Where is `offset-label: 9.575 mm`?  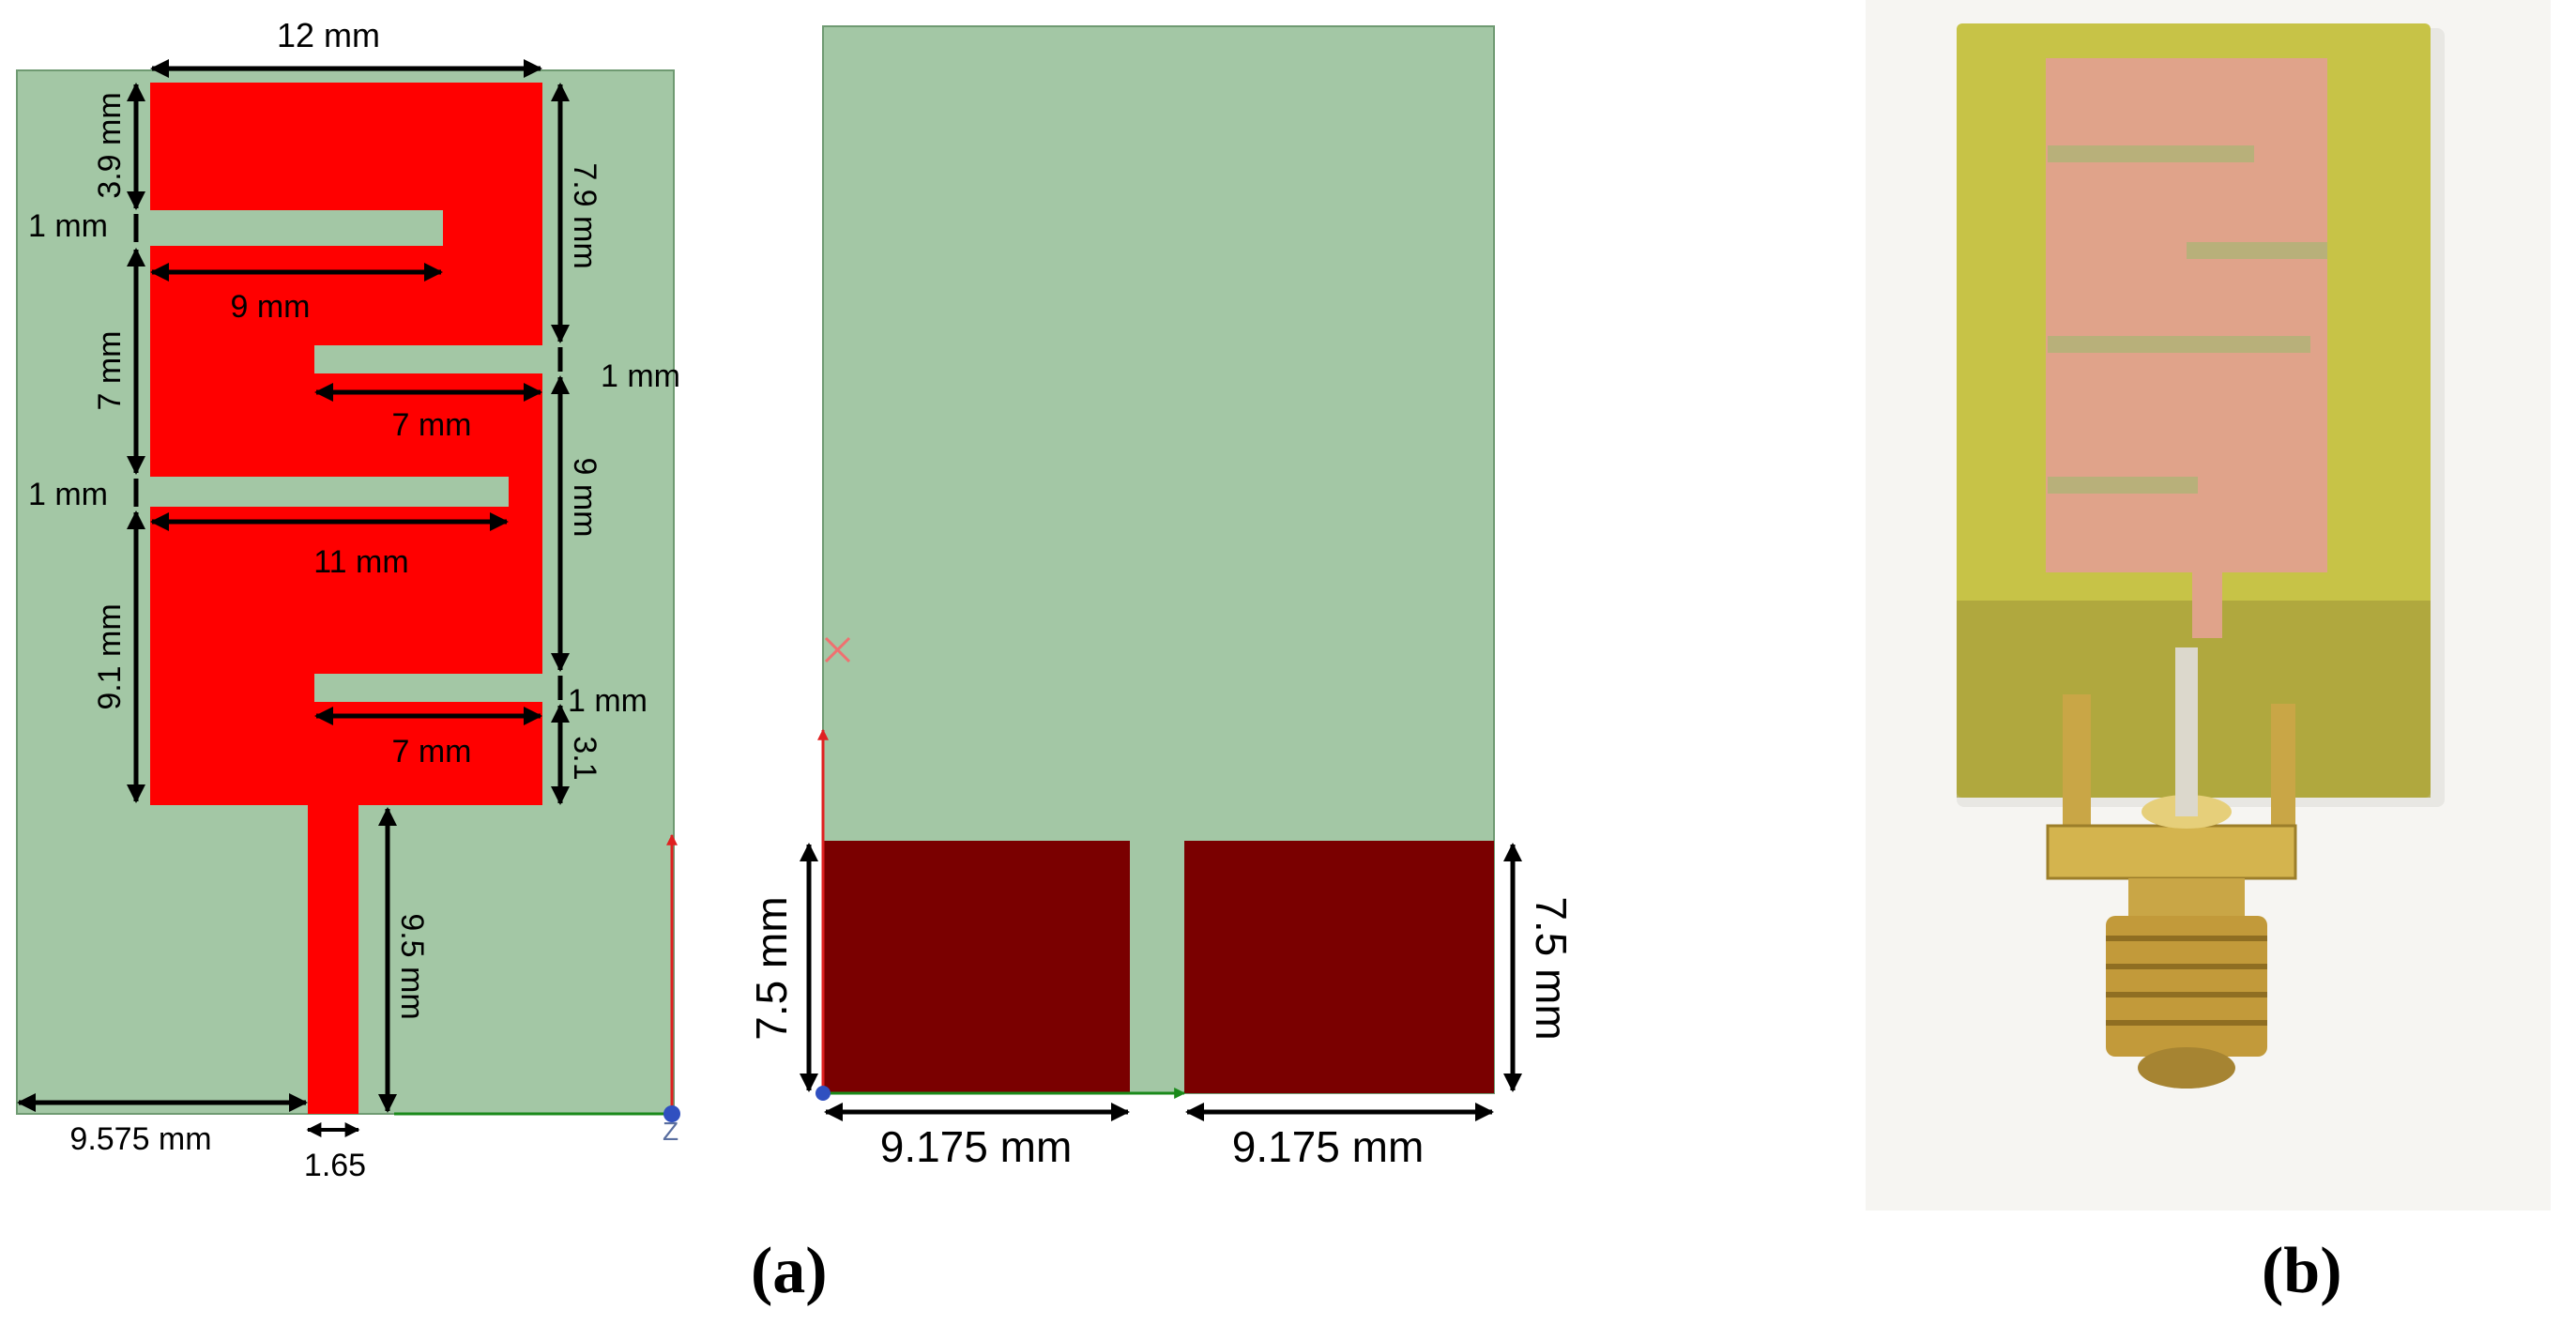
offset-label: 9.575 mm is located at coordinates (140, 1139).